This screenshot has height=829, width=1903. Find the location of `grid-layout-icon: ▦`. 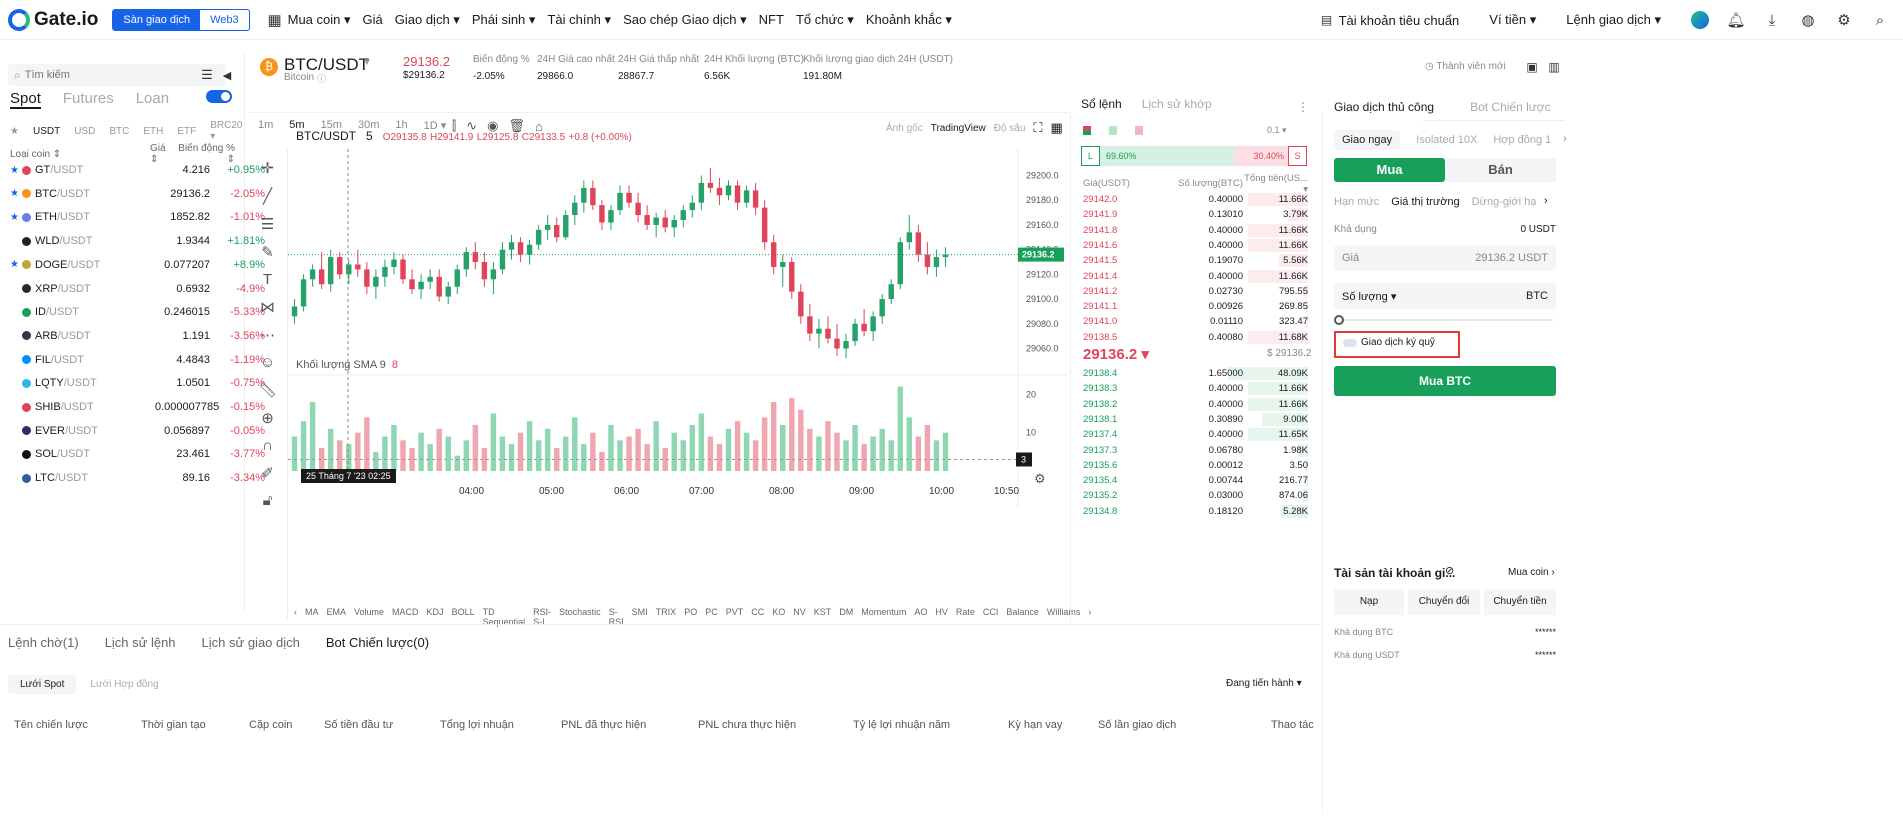

grid-layout-icon: ▦ is located at coordinates (1056, 127).